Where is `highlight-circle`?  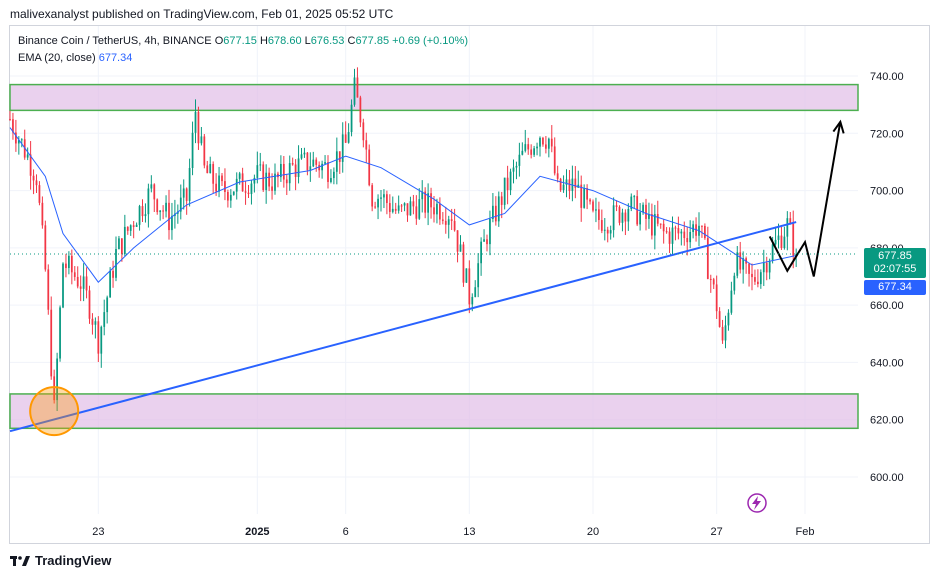
highlight-circle is located at coordinates (54, 411).